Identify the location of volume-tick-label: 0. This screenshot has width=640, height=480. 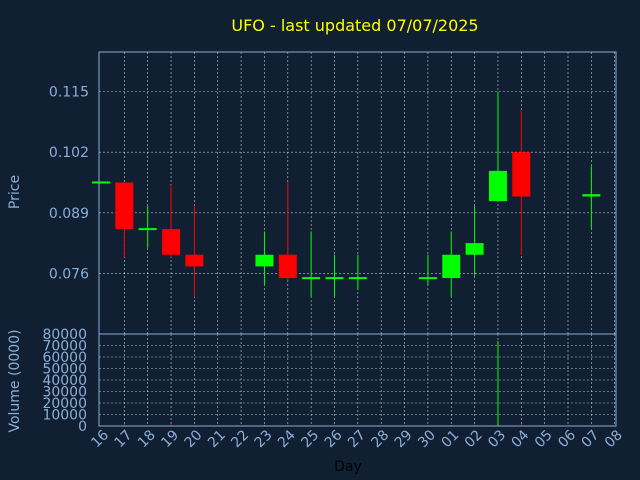
(82, 427).